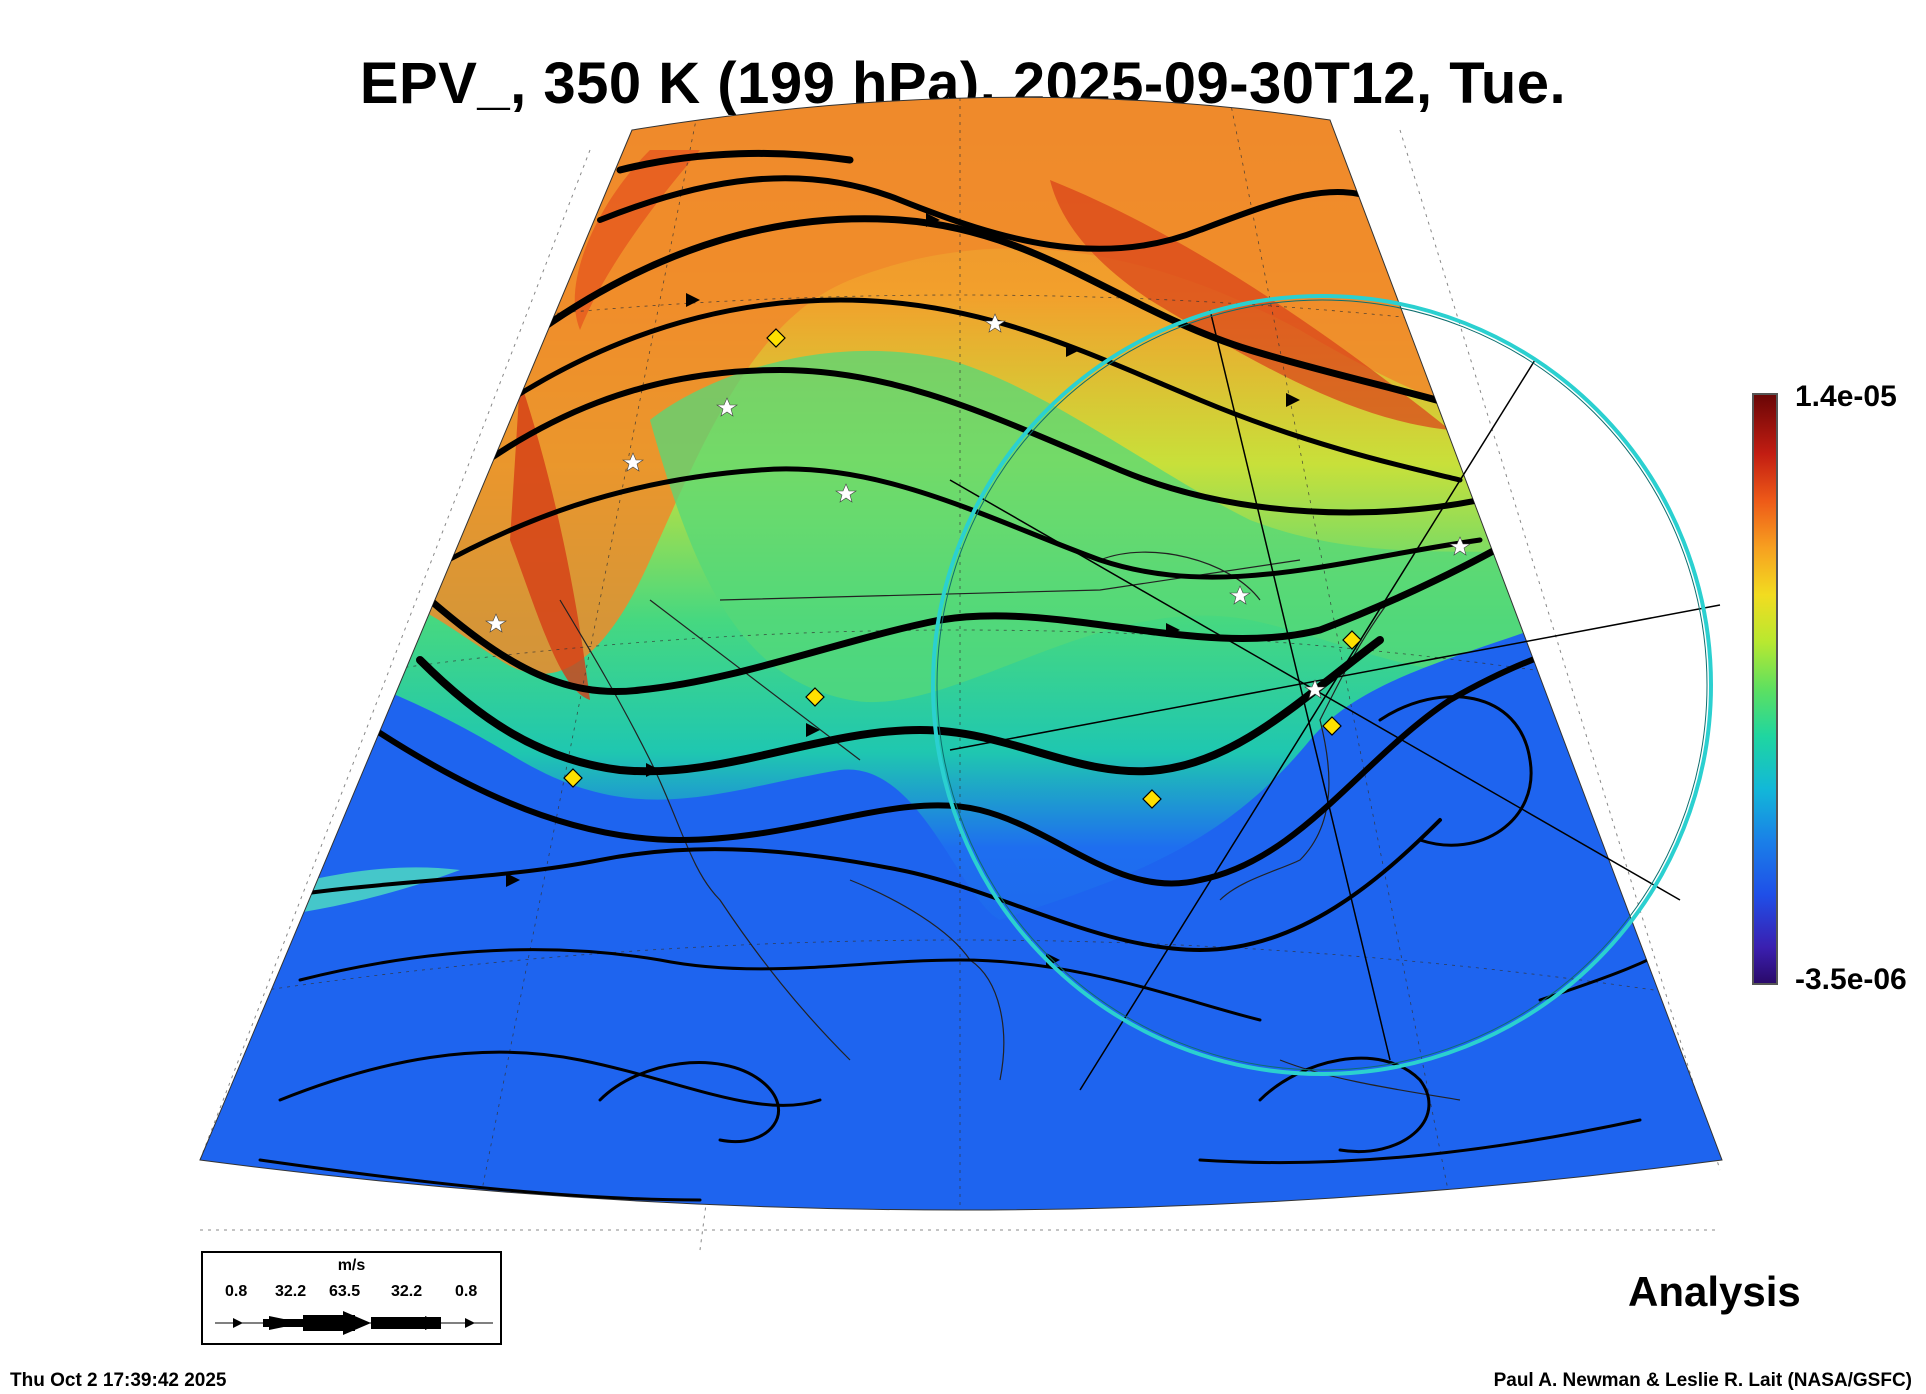  Describe the element at coordinates (354, 1323) in the screenshot. I see `legend-arrow-scale` at that location.